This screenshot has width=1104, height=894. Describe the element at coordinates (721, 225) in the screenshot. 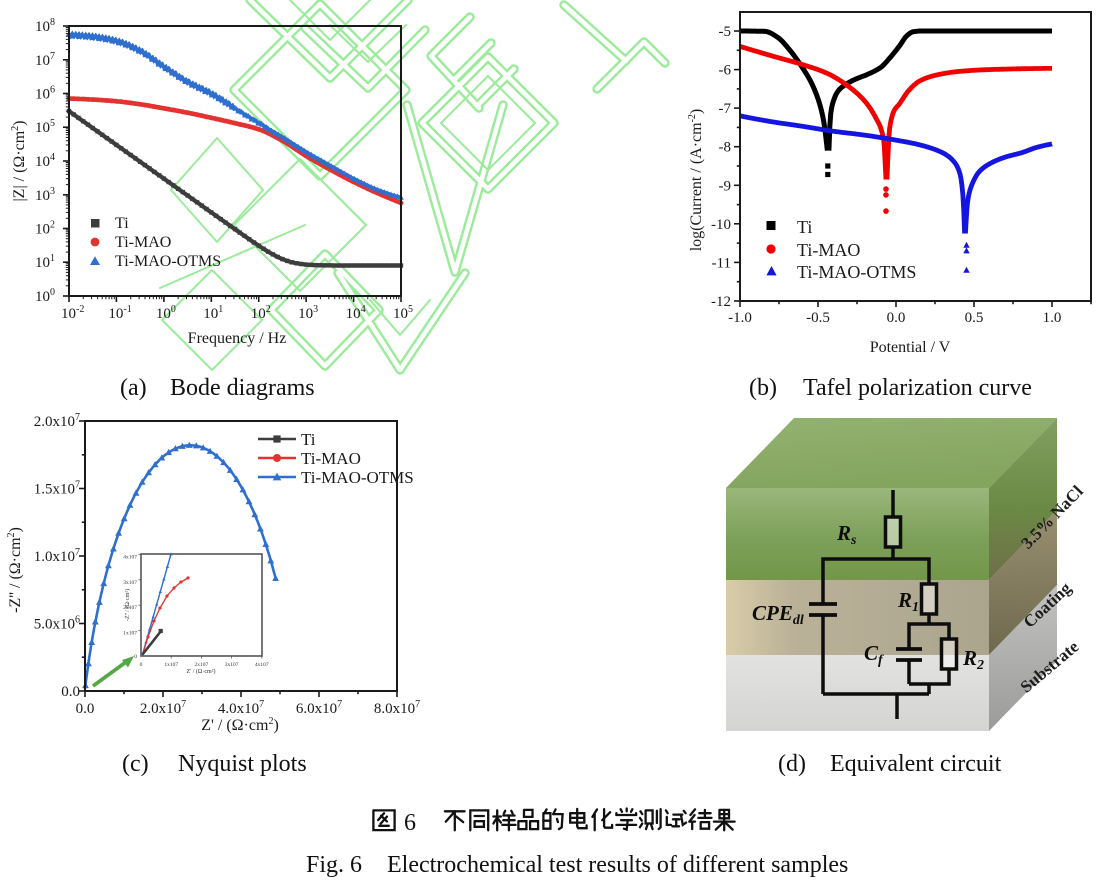

I see `svg-text: -10` at that location.